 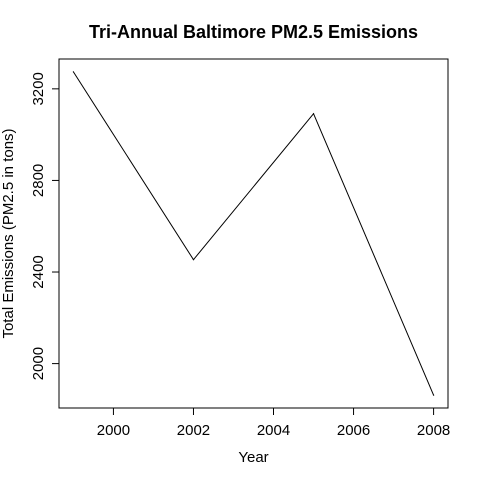 What do you see at coordinates (353, 430) in the screenshot?
I see `x-tick-label: 2006` at bounding box center [353, 430].